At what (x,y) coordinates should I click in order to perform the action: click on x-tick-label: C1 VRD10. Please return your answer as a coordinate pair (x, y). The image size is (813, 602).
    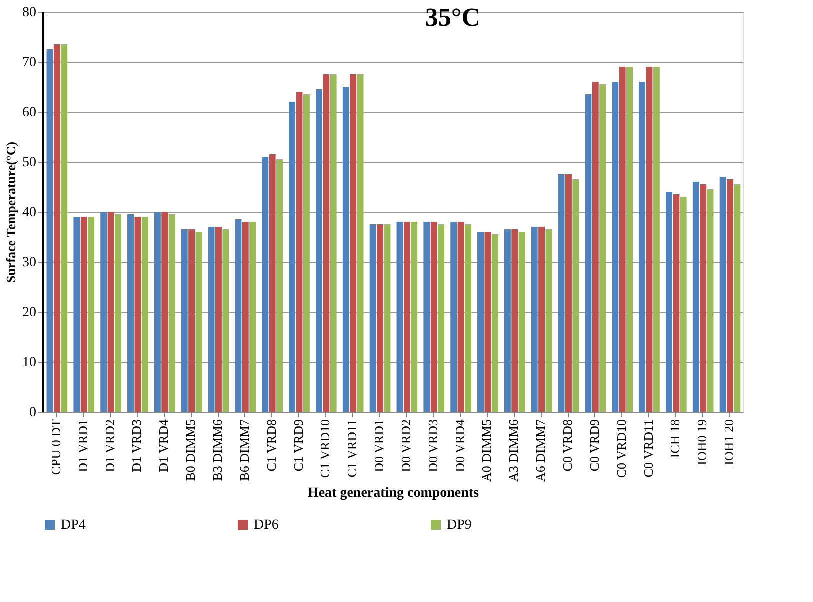
    Looking at the image, I should click on (325, 449).